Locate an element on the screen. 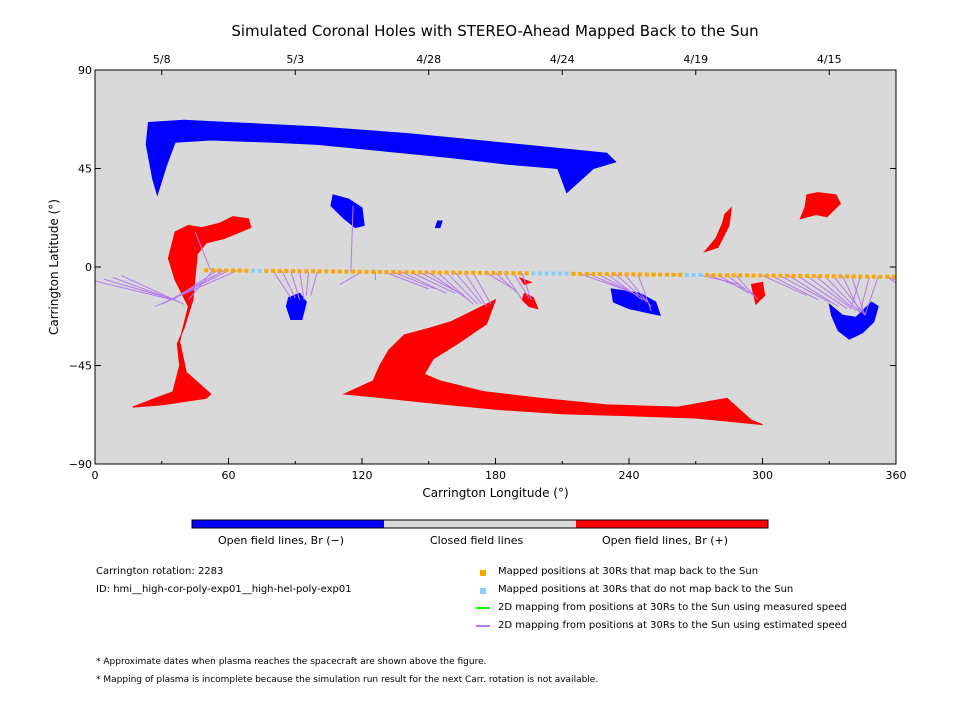 Image resolution: width=960 pixels, height=720 pixels. y-tick-label: −45 is located at coordinates (80, 366).